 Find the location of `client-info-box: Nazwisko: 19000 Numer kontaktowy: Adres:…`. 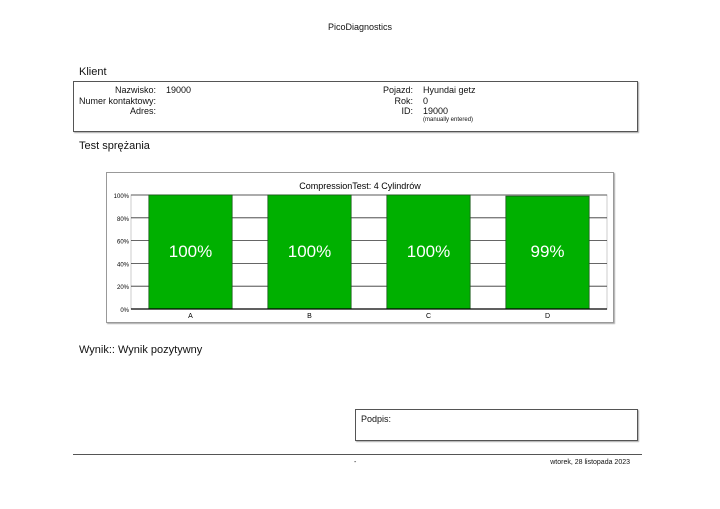

client-info-box: Nazwisko: 19000 Numer kontaktowy: Adres:… is located at coordinates (355, 106).